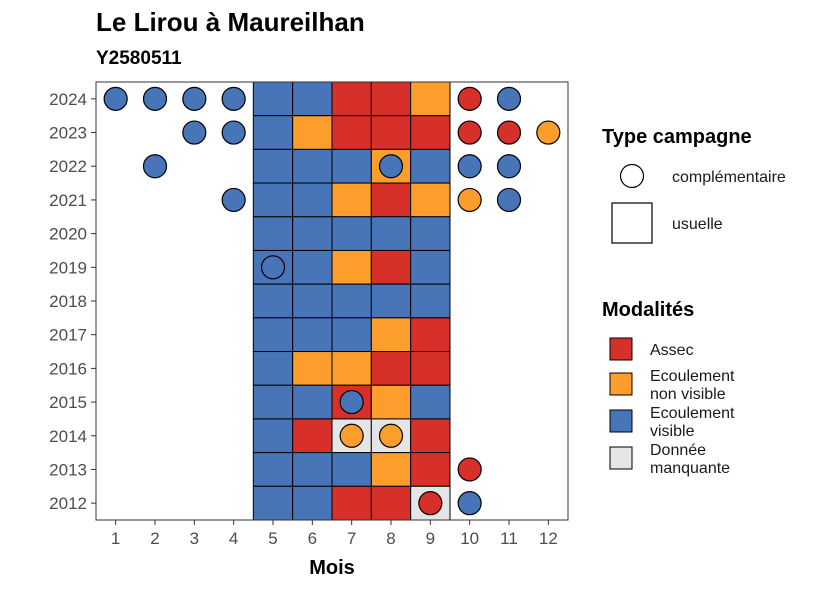 This screenshot has height=590, width=826. What do you see at coordinates (312, 538) in the screenshot?
I see `x-tick-label-6: 6` at bounding box center [312, 538].